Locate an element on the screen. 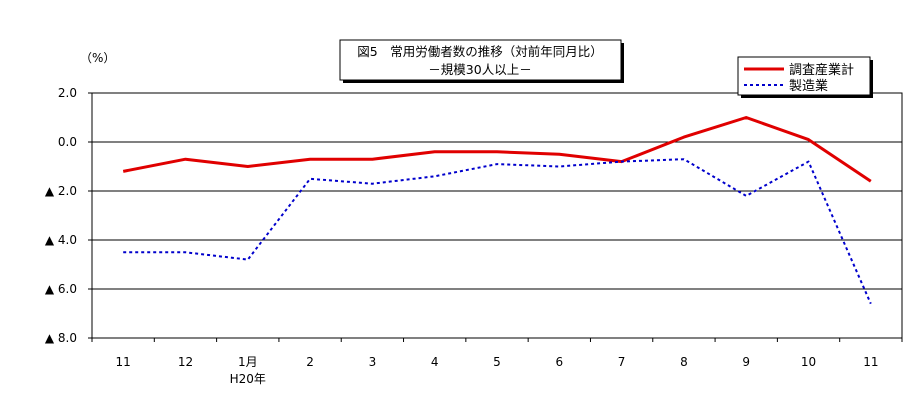 The width and height of the screenshot is (924, 407). y-tick-label: ▲ 2.0 is located at coordinates (61, 191).